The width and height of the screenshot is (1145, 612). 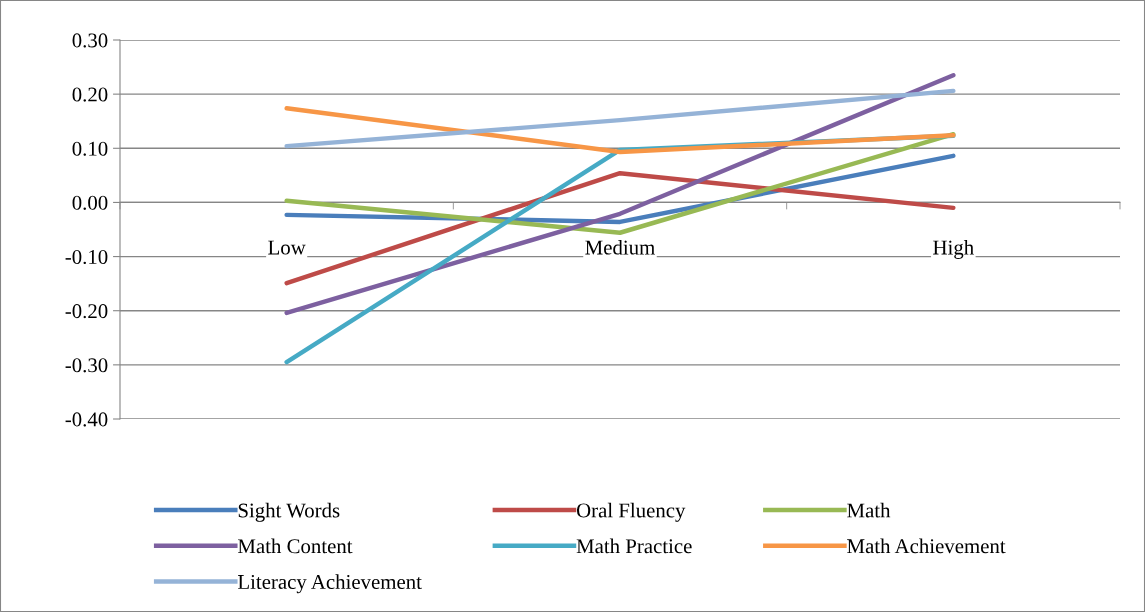 I want to click on y-tick-label: -0.10, so click(x=86, y=257).